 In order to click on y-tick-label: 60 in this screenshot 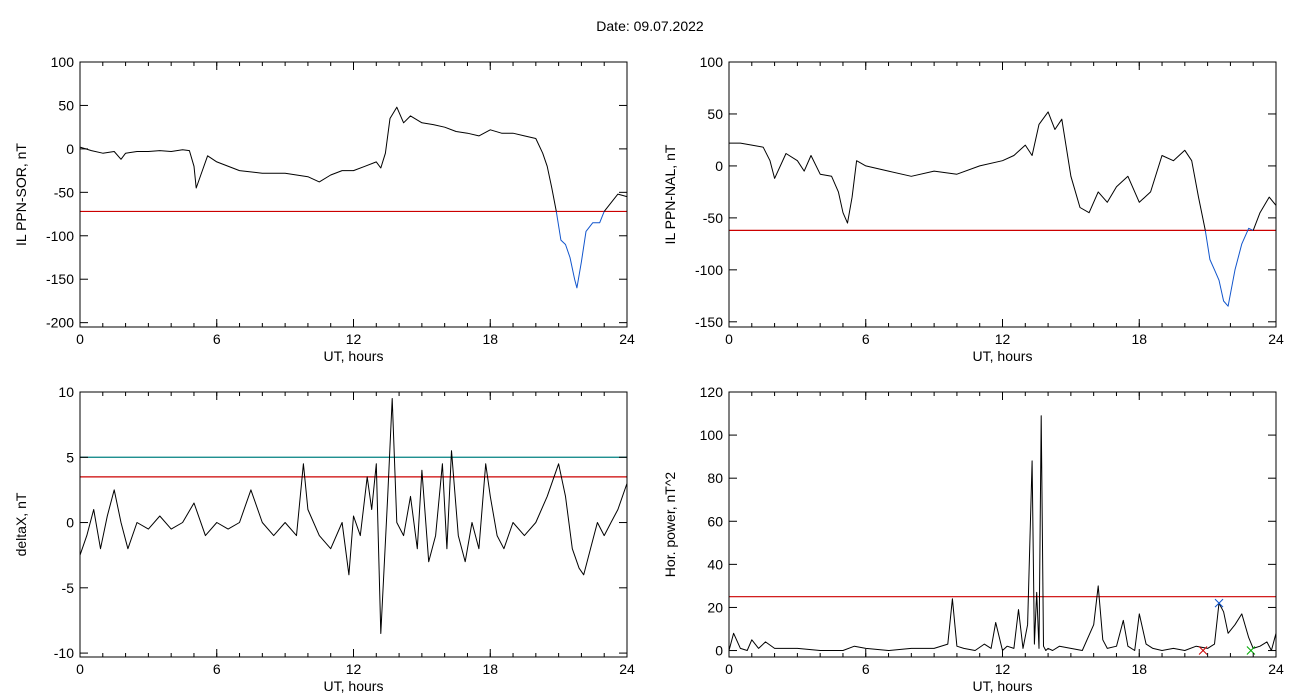, I will do `click(715, 521)`.